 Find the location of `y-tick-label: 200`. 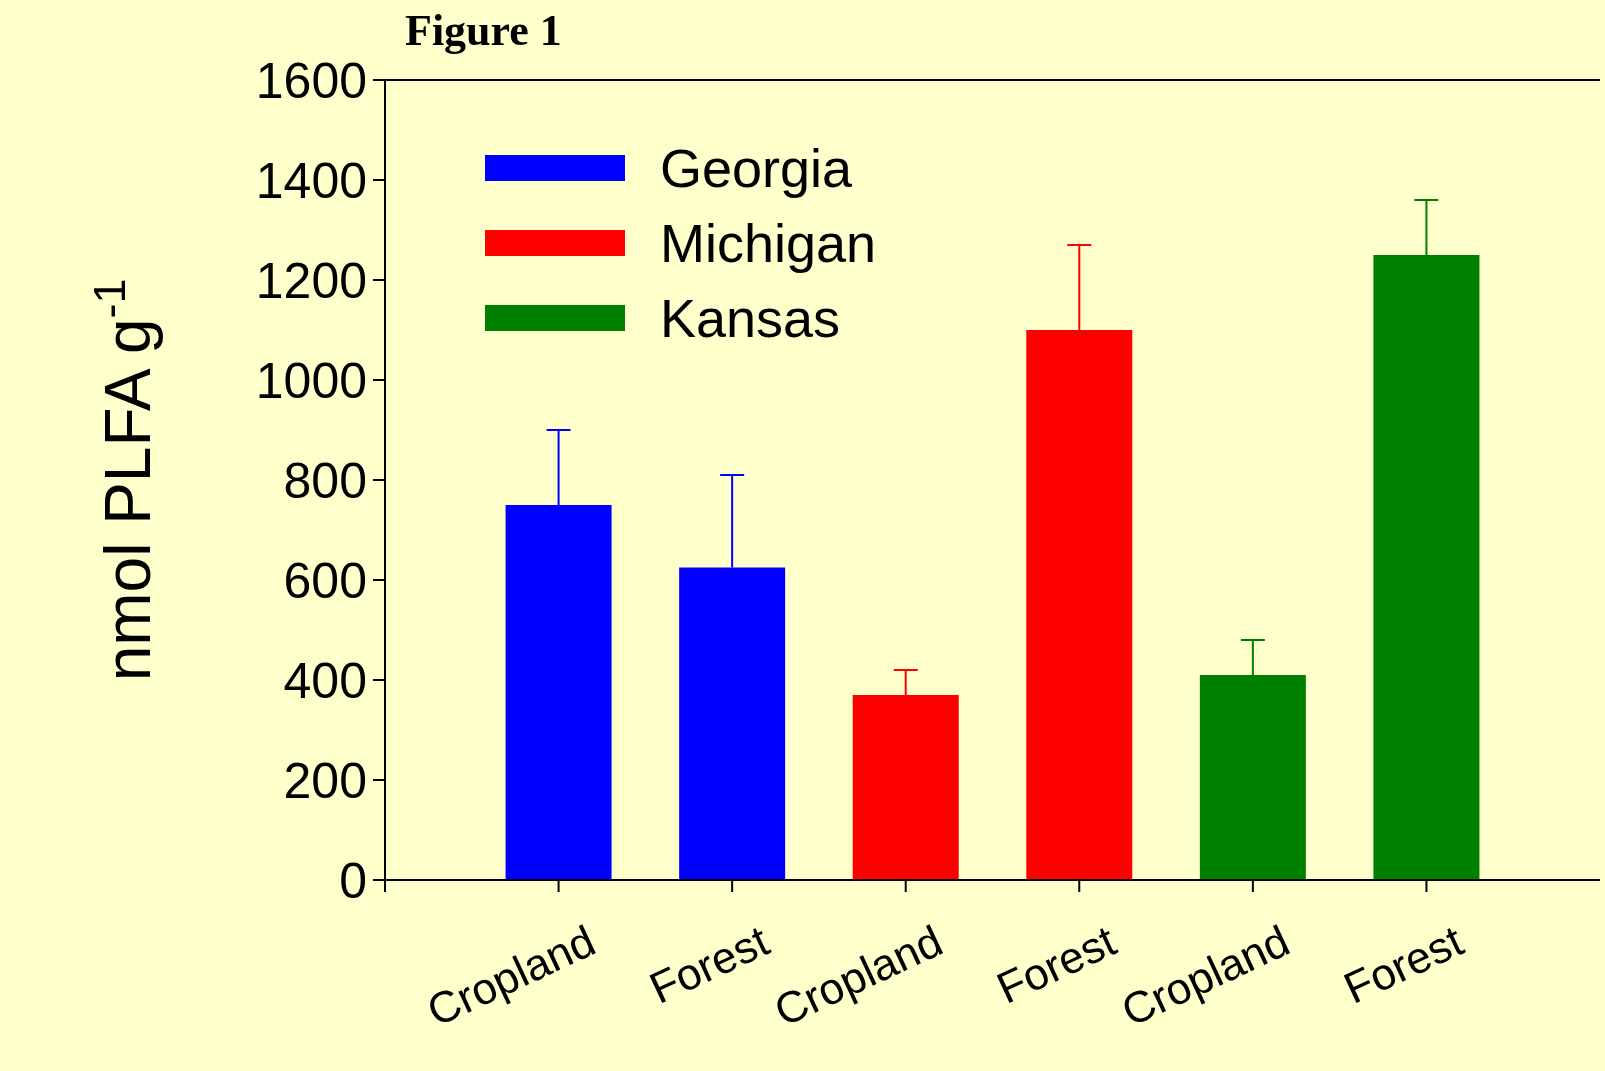

y-tick-label: 200 is located at coordinates (325, 780).